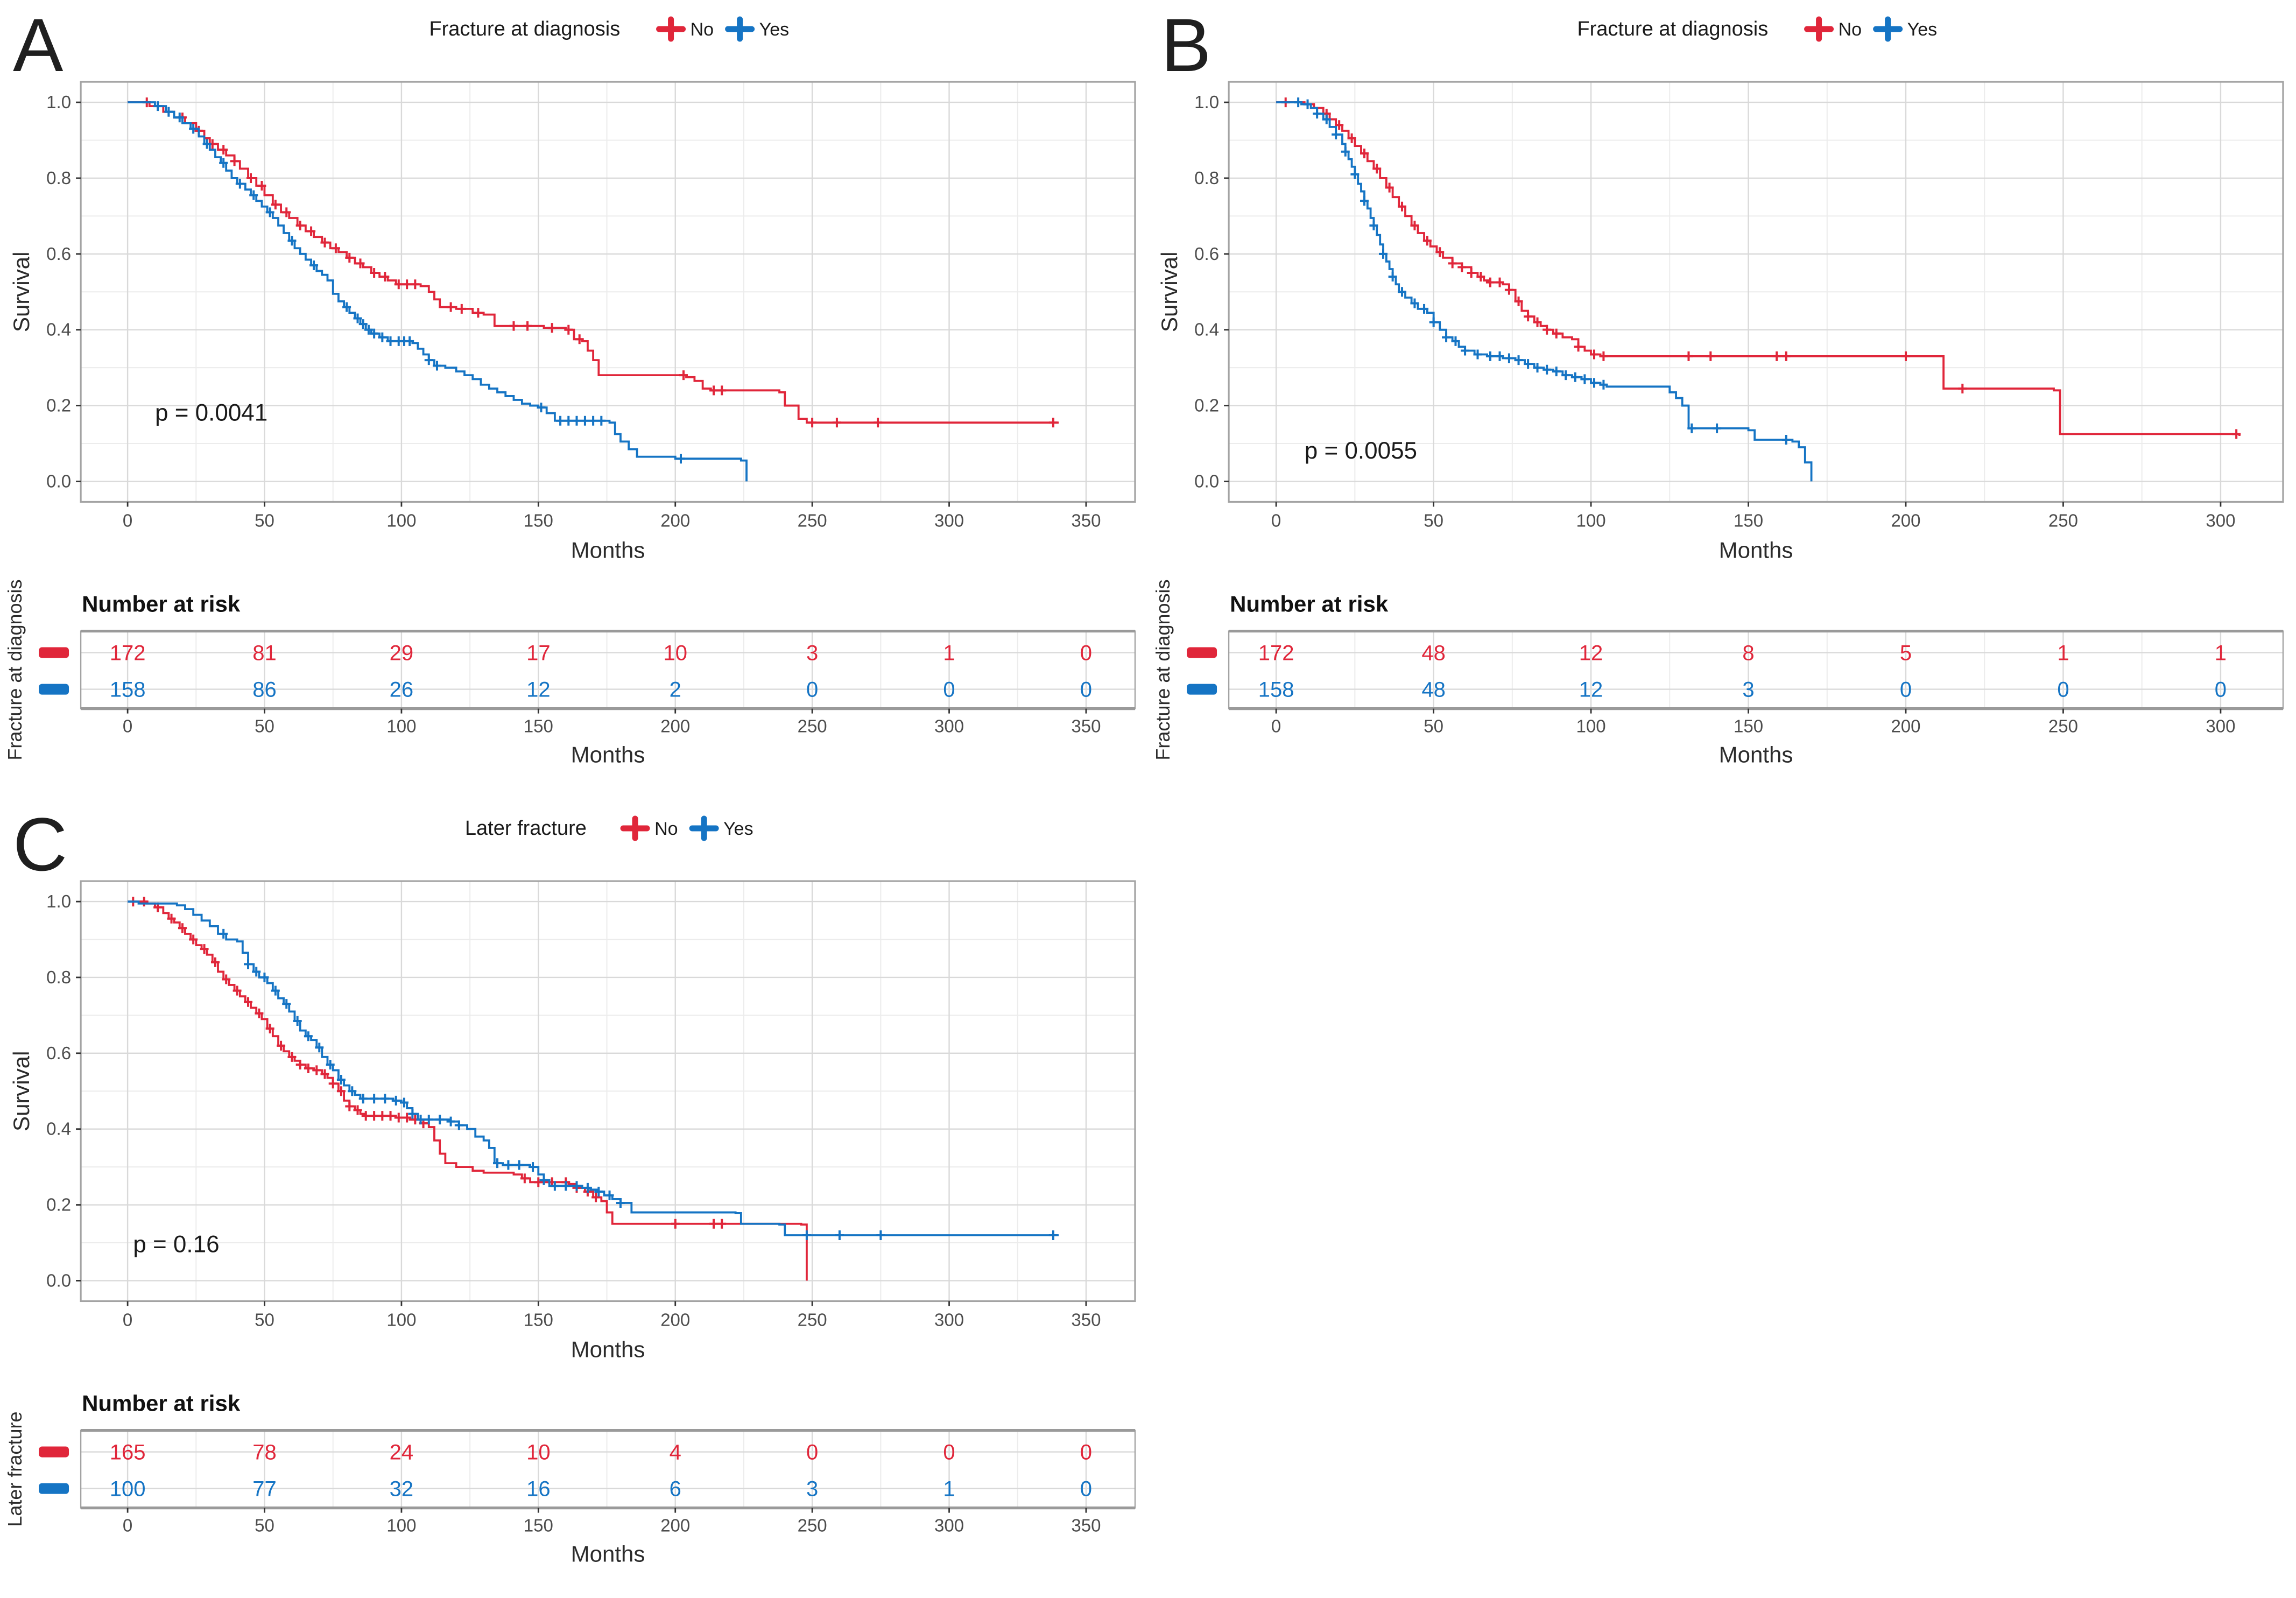 The image size is (2296, 1598). Describe the element at coordinates (402, 1452) in the screenshot. I see `risk-count: 24` at that location.